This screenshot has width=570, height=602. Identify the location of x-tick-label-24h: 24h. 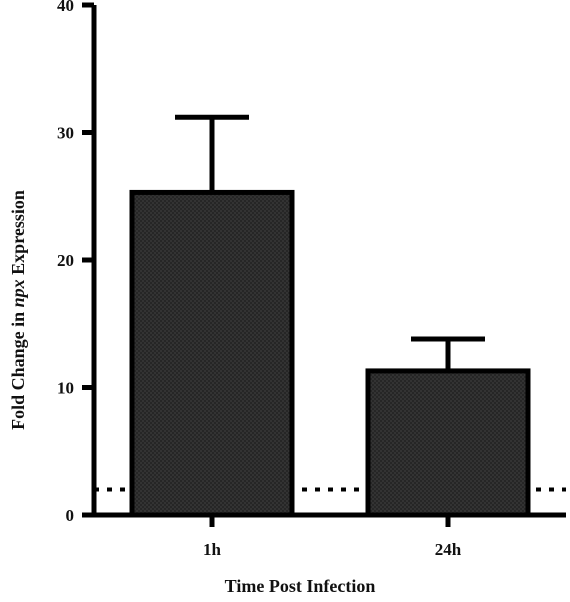
(448, 549).